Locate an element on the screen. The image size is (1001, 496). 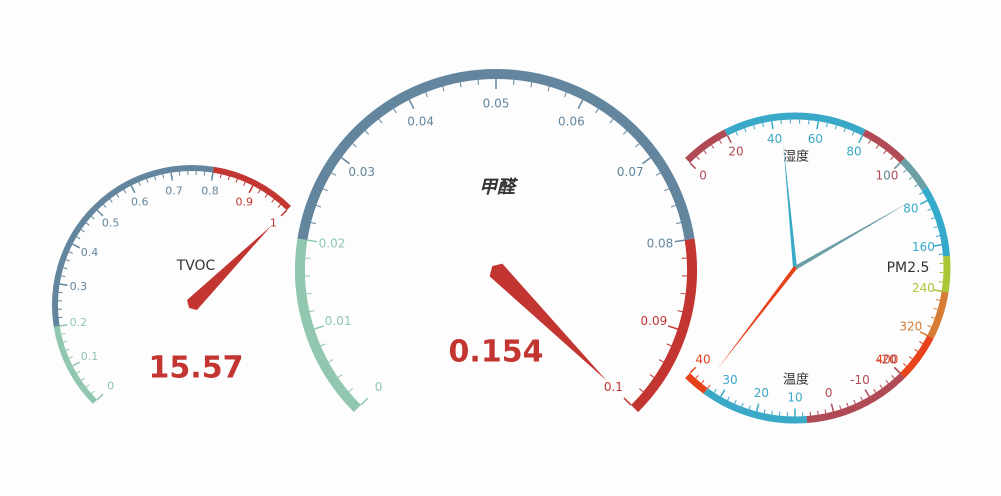
tick-label: 30 is located at coordinates (729, 380).